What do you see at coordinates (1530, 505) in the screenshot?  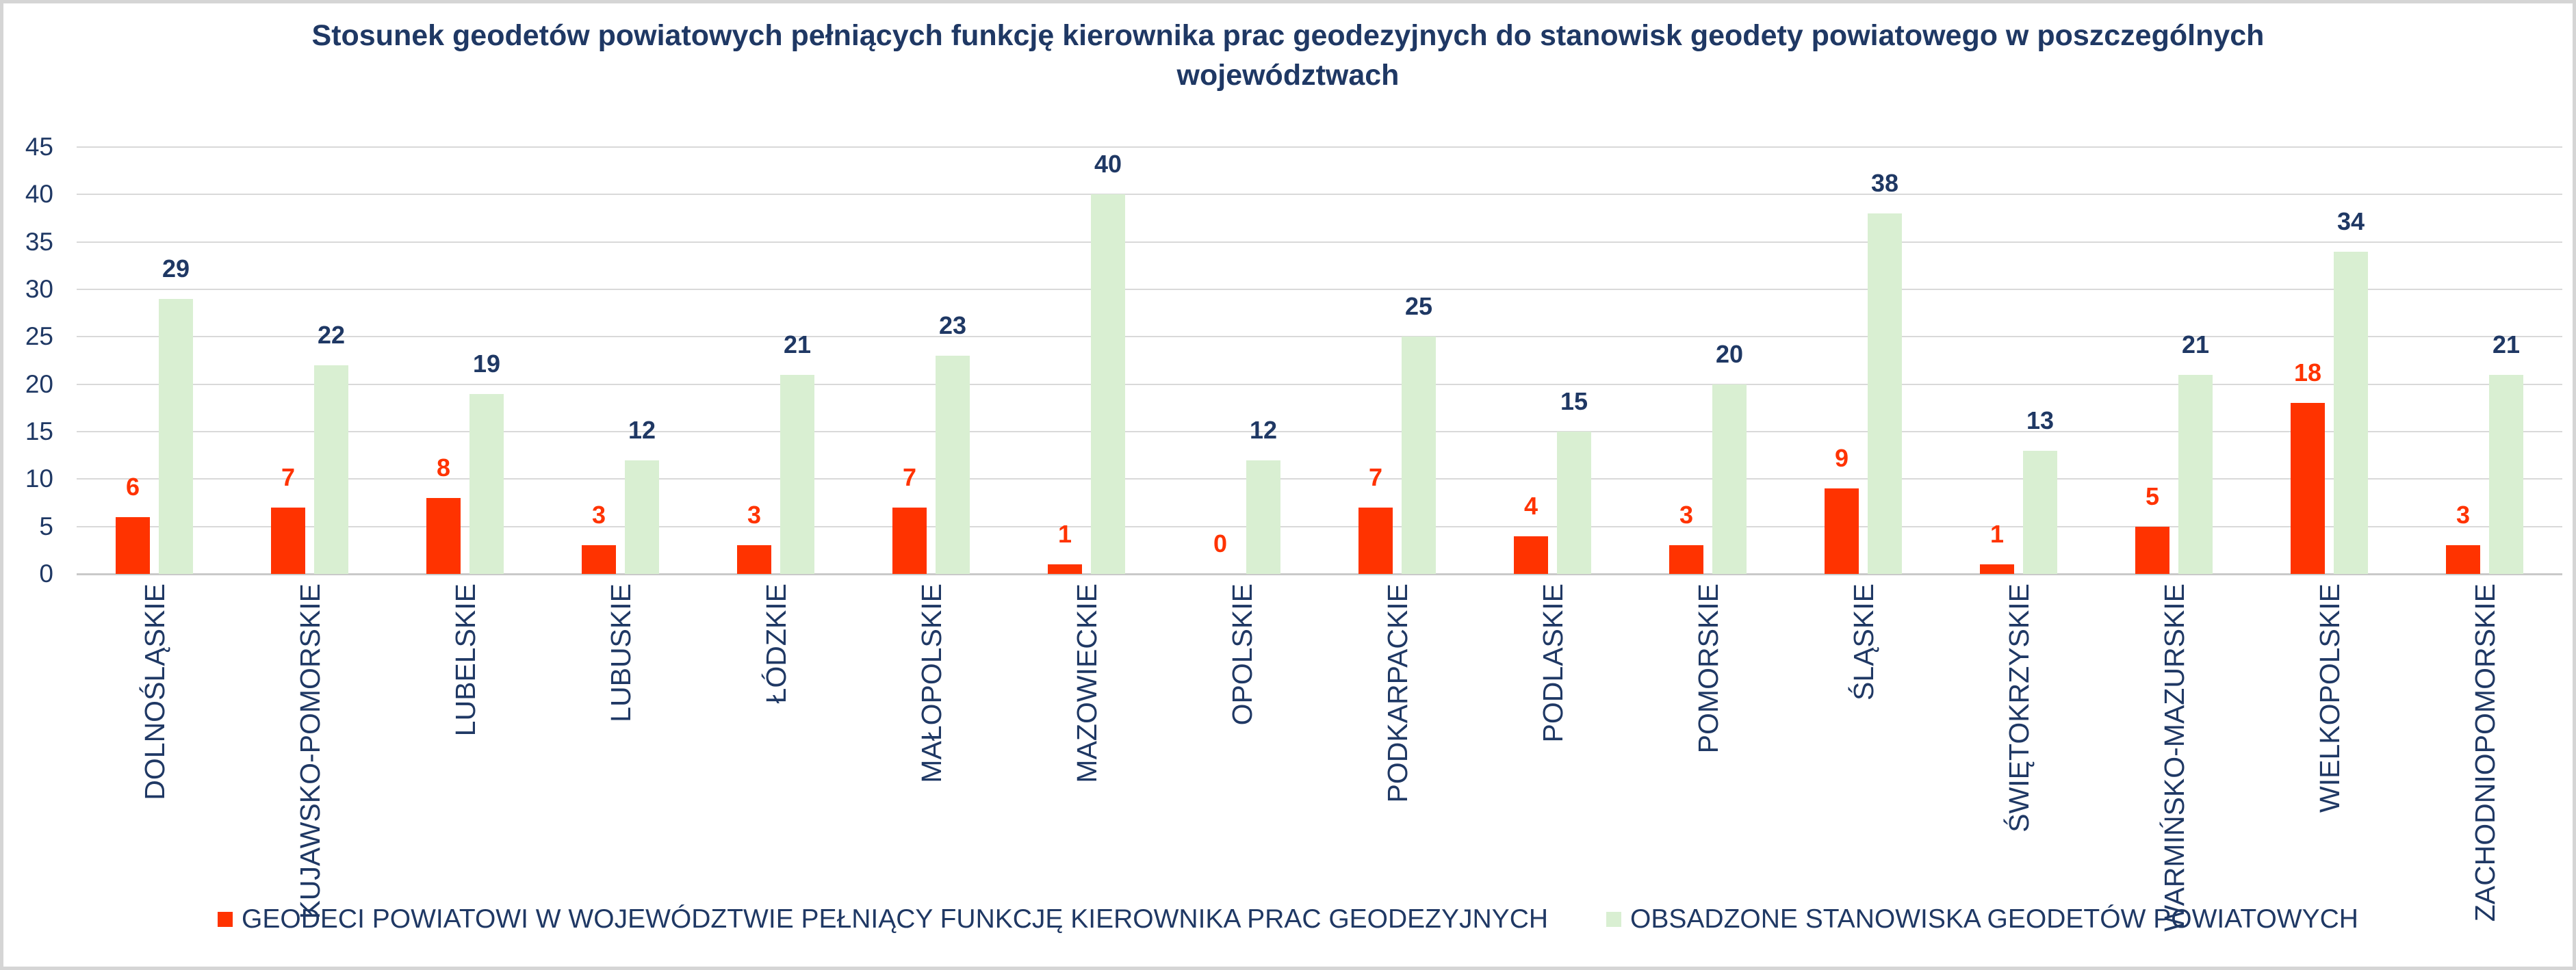 I see `bar-value-label-red-9: 4` at bounding box center [1530, 505].